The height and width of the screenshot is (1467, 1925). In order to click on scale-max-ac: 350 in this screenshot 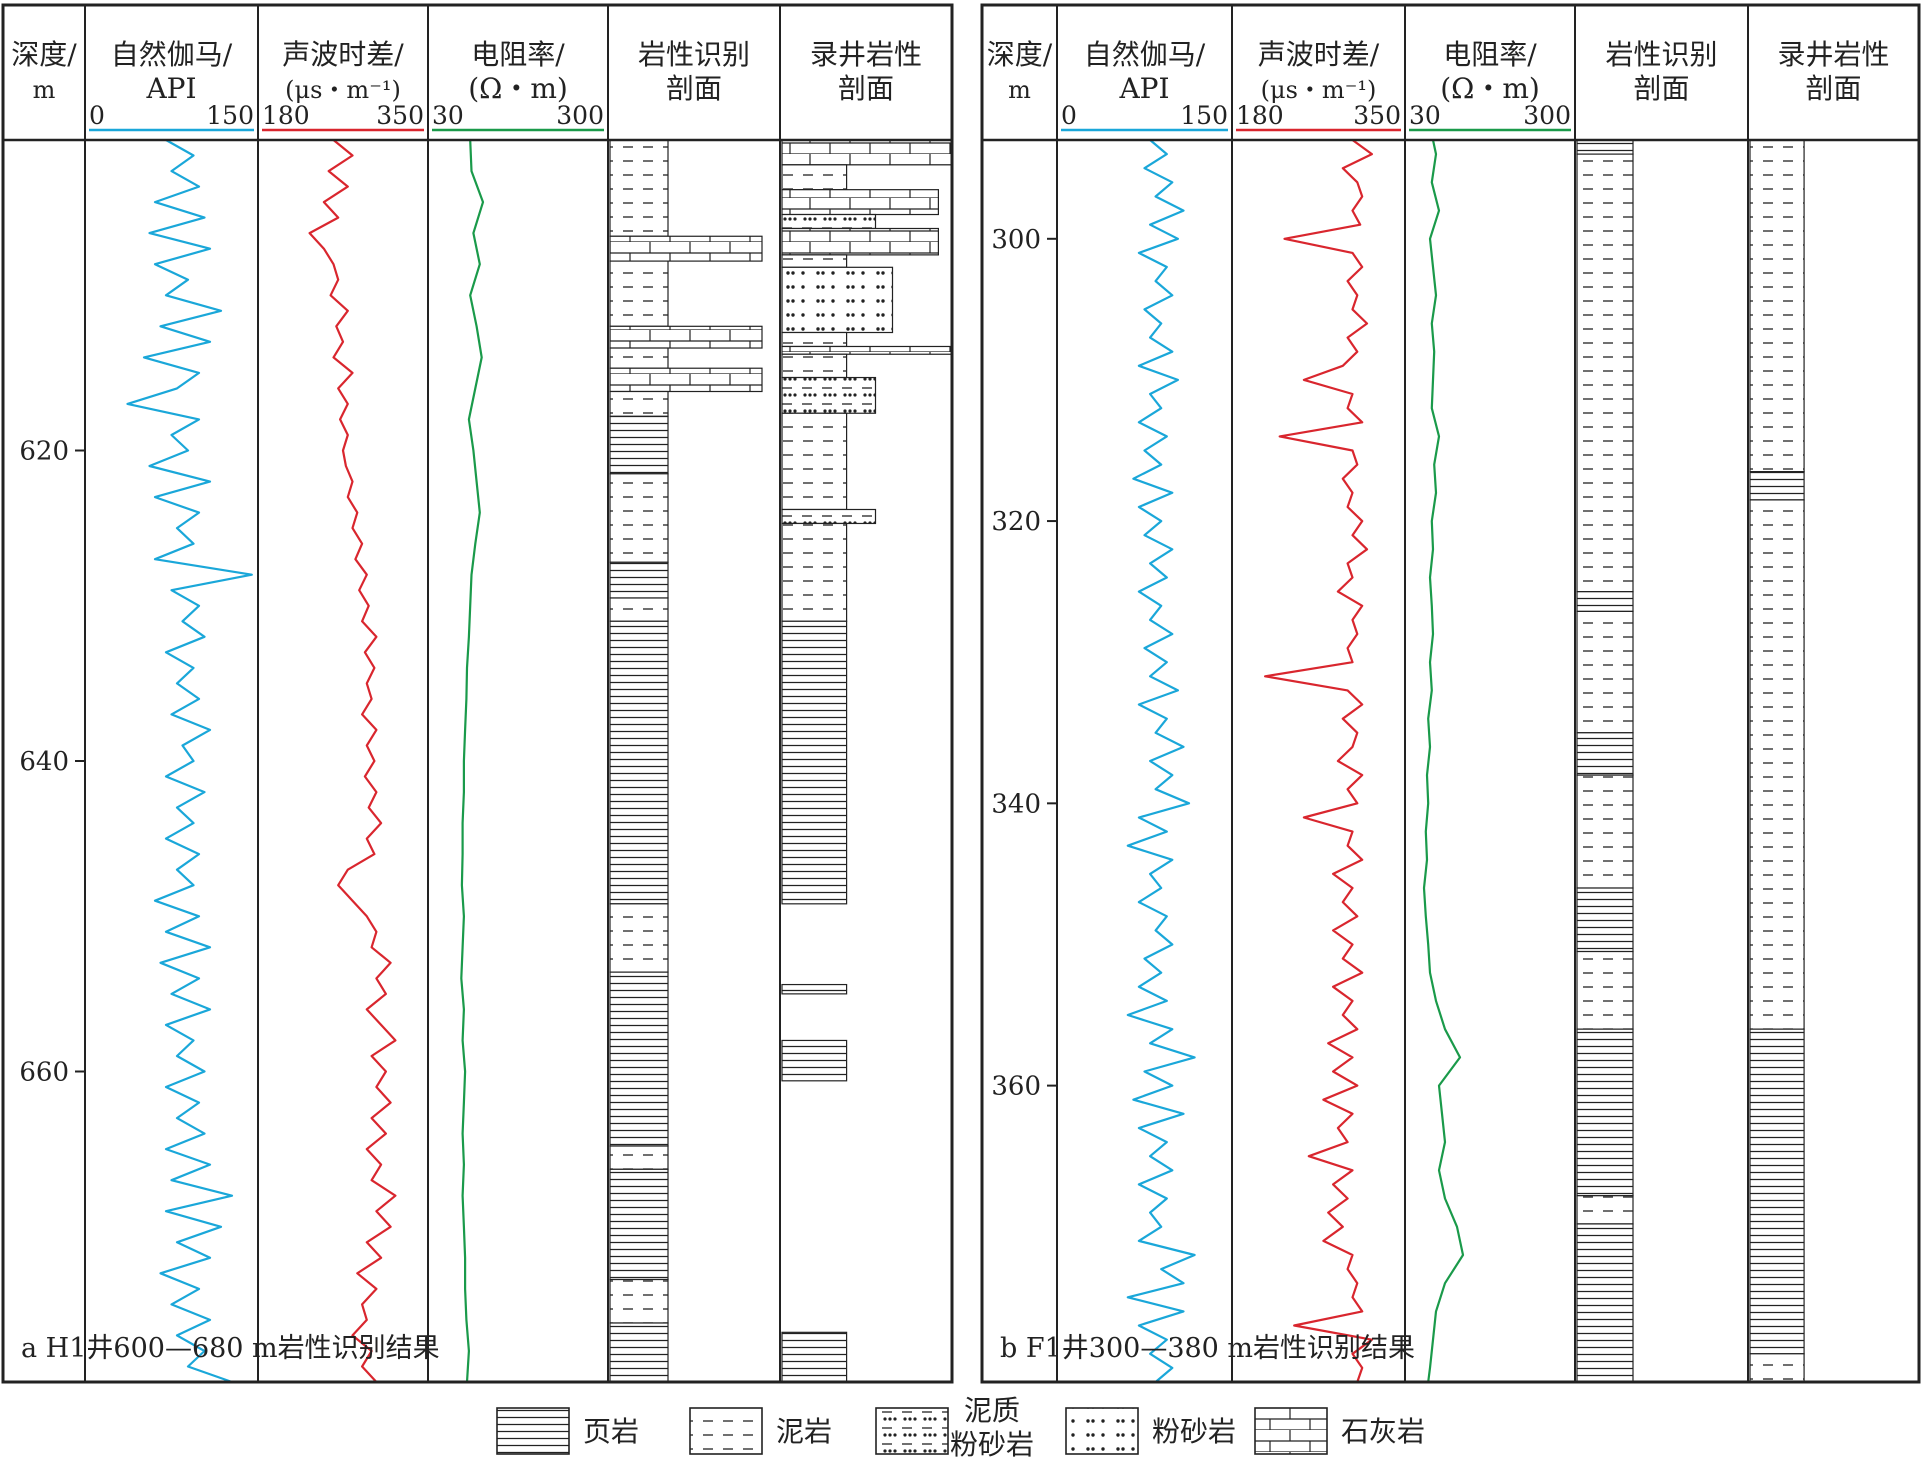, I will do `click(400, 115)`.